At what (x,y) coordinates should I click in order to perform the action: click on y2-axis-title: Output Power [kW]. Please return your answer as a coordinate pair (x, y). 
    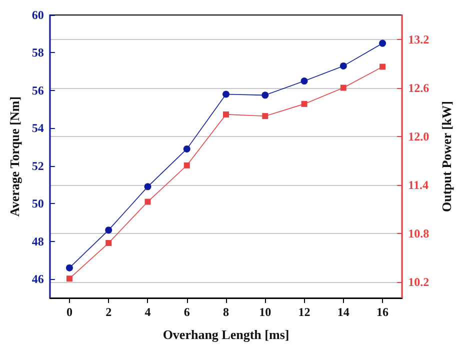
    Looking at the image, I should click on (446, 156).